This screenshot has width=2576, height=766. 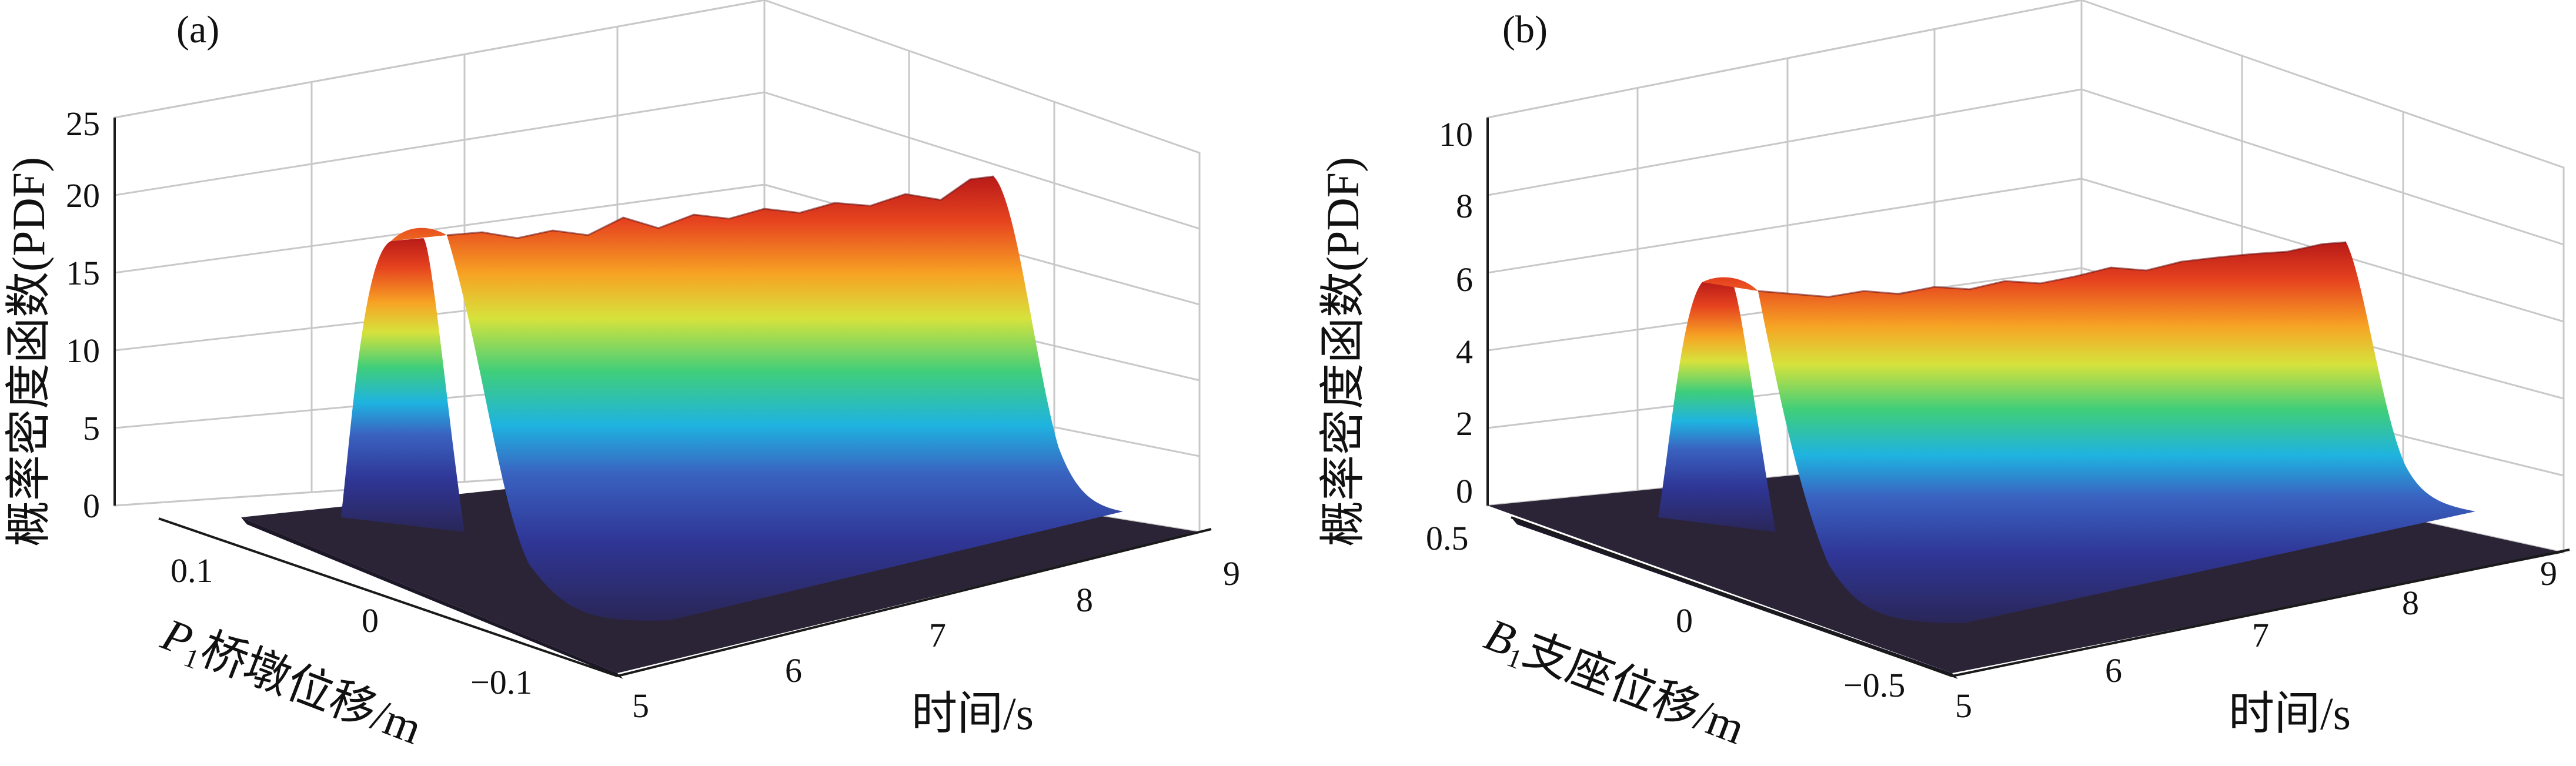 I want to click on x-axis-label-a: 时间/s, so click(x=972, y=713).